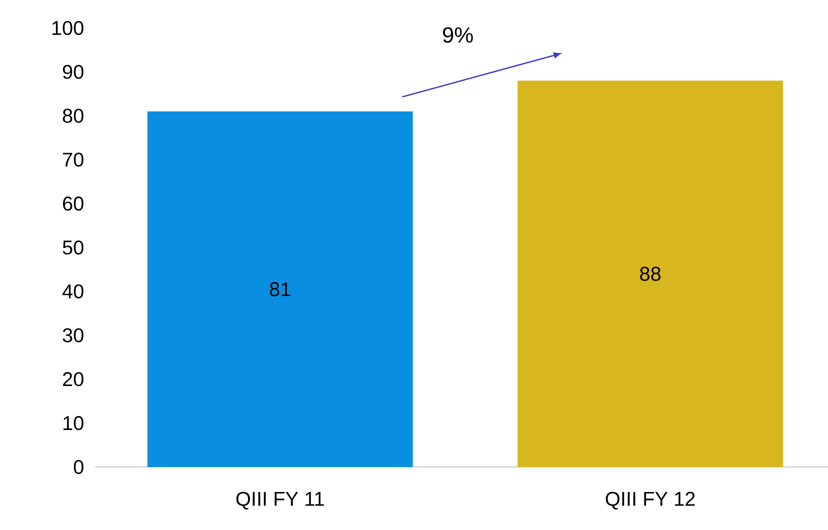  I want to click on y-tick-label: 60, so click(73, 203).